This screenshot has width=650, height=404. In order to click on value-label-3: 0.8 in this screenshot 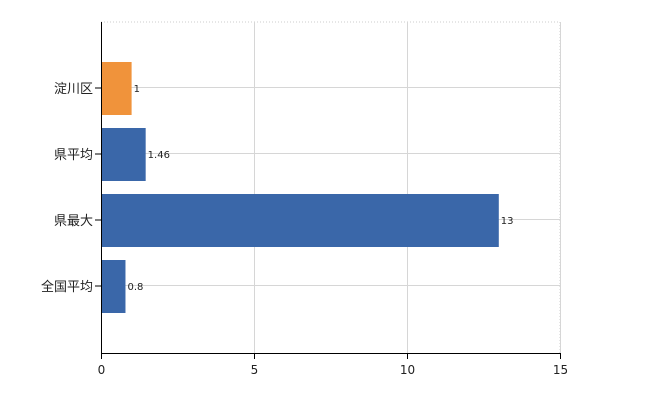, I will do `click(135, 287)`.